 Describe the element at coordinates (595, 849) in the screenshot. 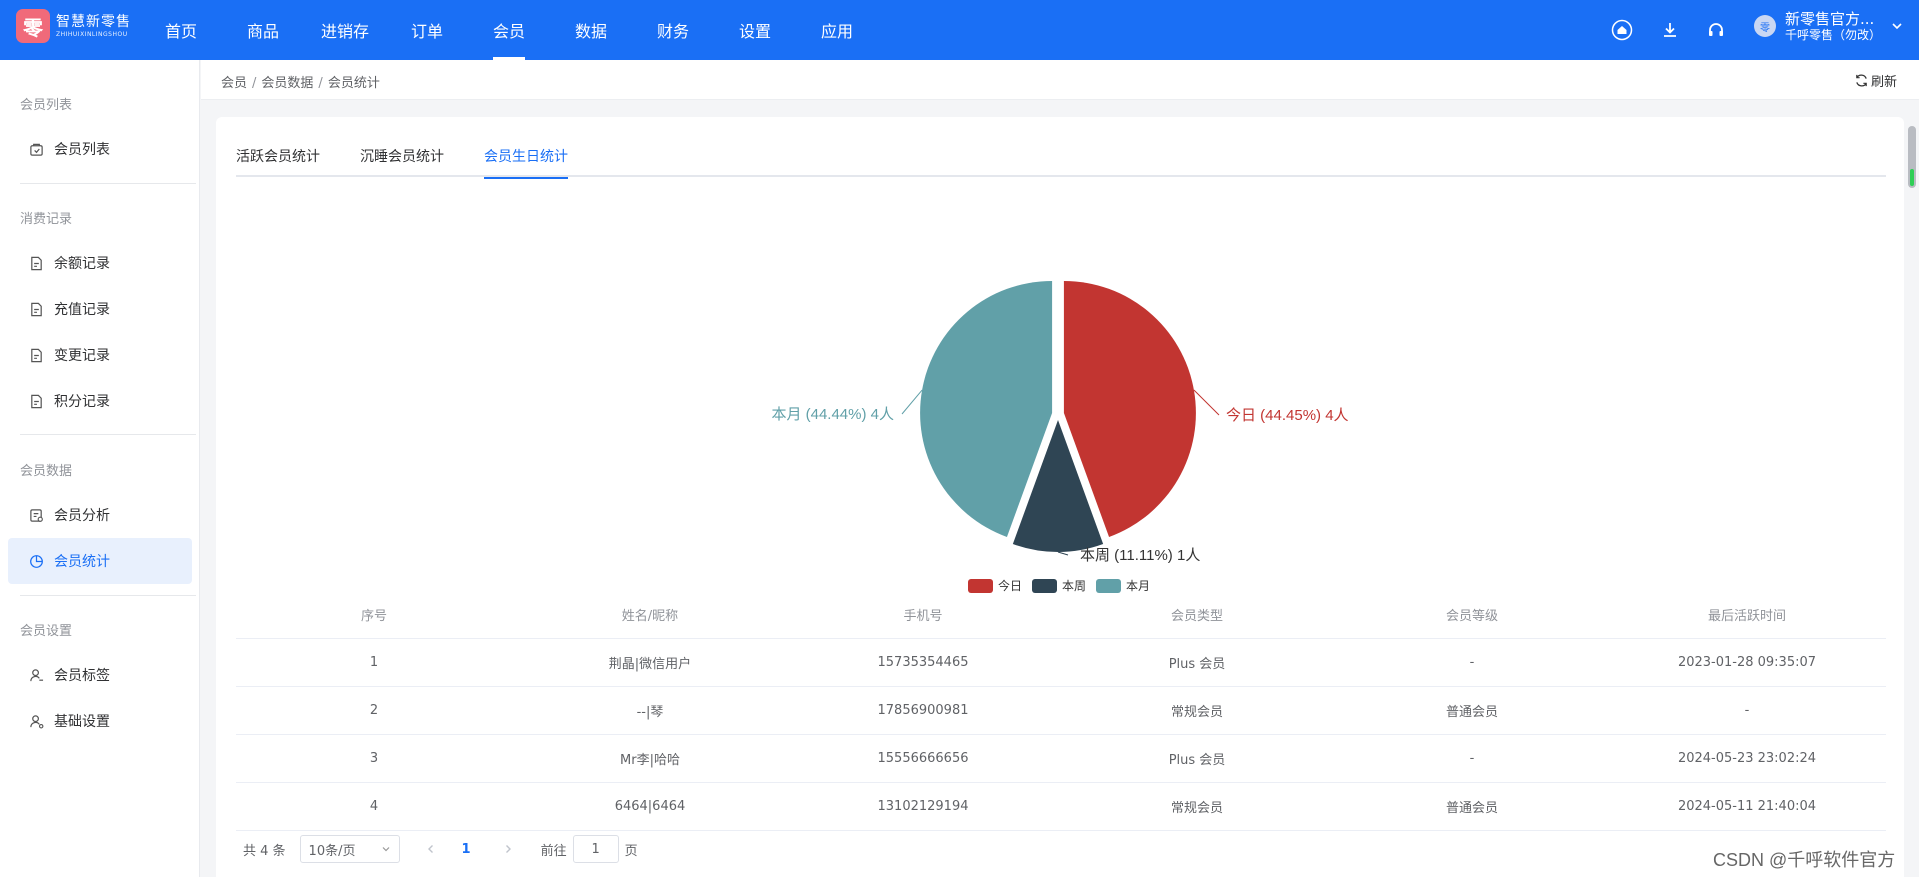

I see `goto-page-input: 1` at that location.